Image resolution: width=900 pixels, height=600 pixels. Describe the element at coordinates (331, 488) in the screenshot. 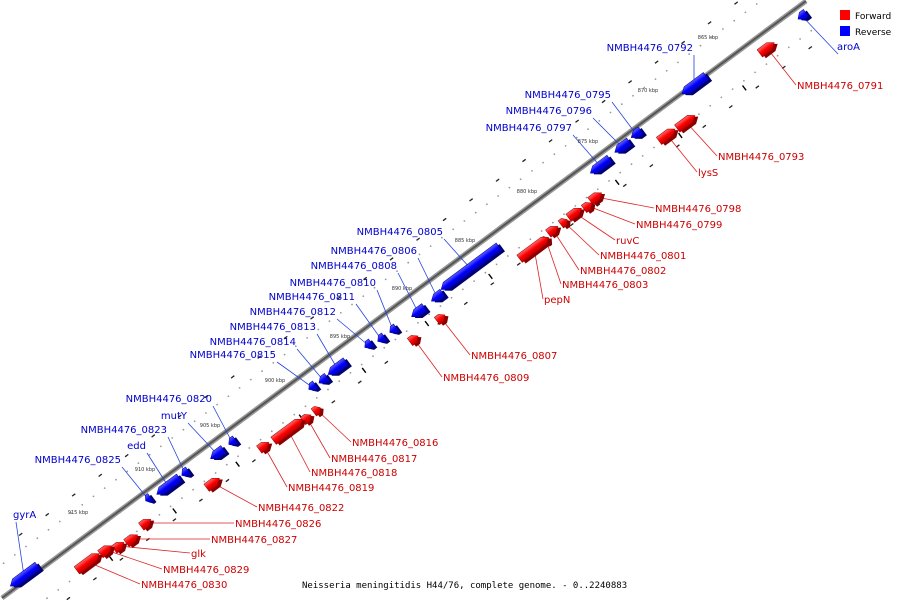

I see `gene-label-nmbh4476-0819: NMBH4476_0819` at that location.